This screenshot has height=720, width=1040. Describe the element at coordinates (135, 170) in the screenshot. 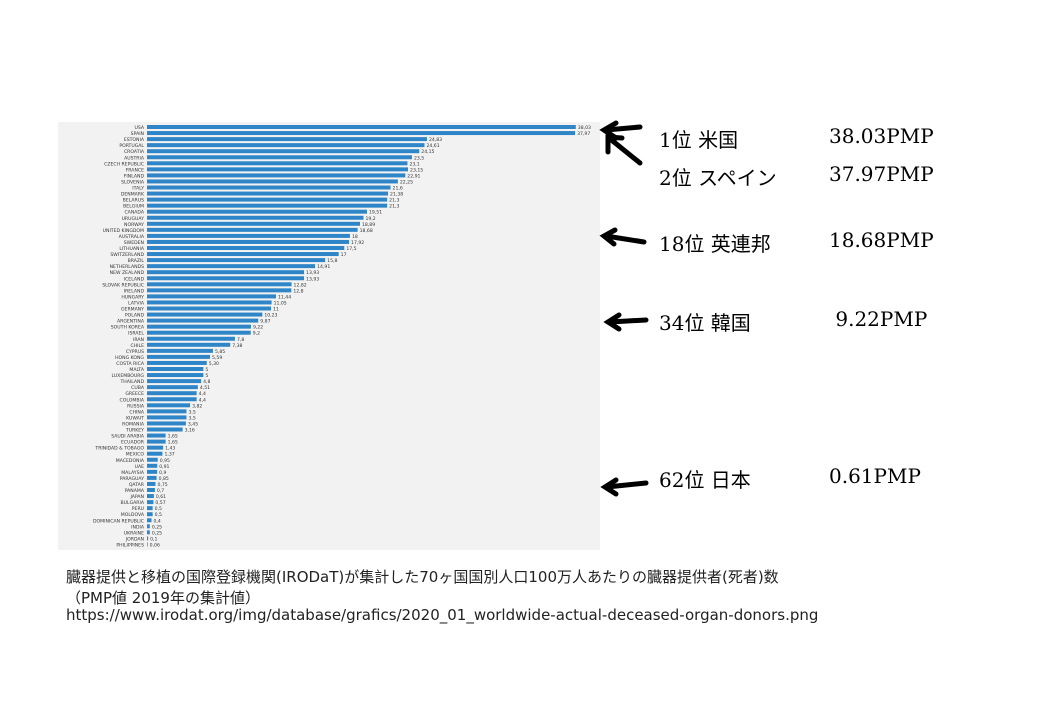

I see `category-label: FRANCE` at that location.